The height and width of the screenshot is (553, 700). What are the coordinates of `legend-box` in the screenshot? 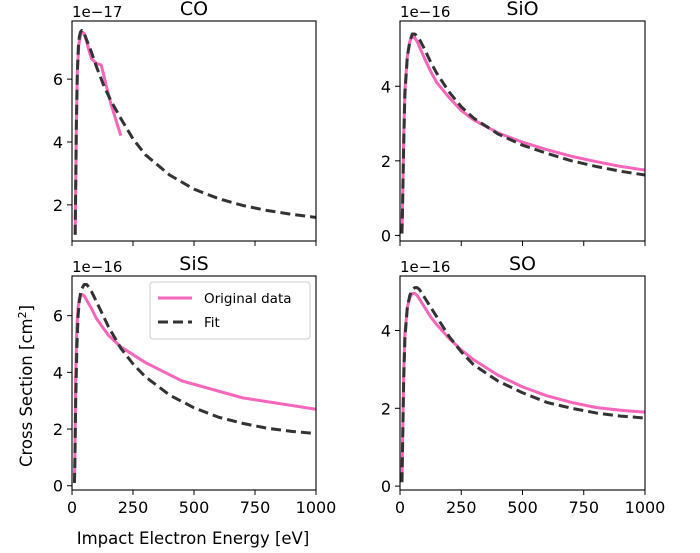 It's located at (230, 310).